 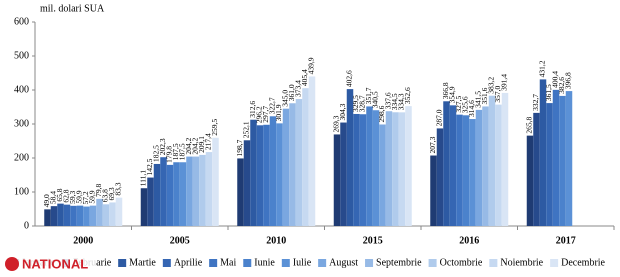 I want to click on value-label: 287,0, so click(x=439, y=117).